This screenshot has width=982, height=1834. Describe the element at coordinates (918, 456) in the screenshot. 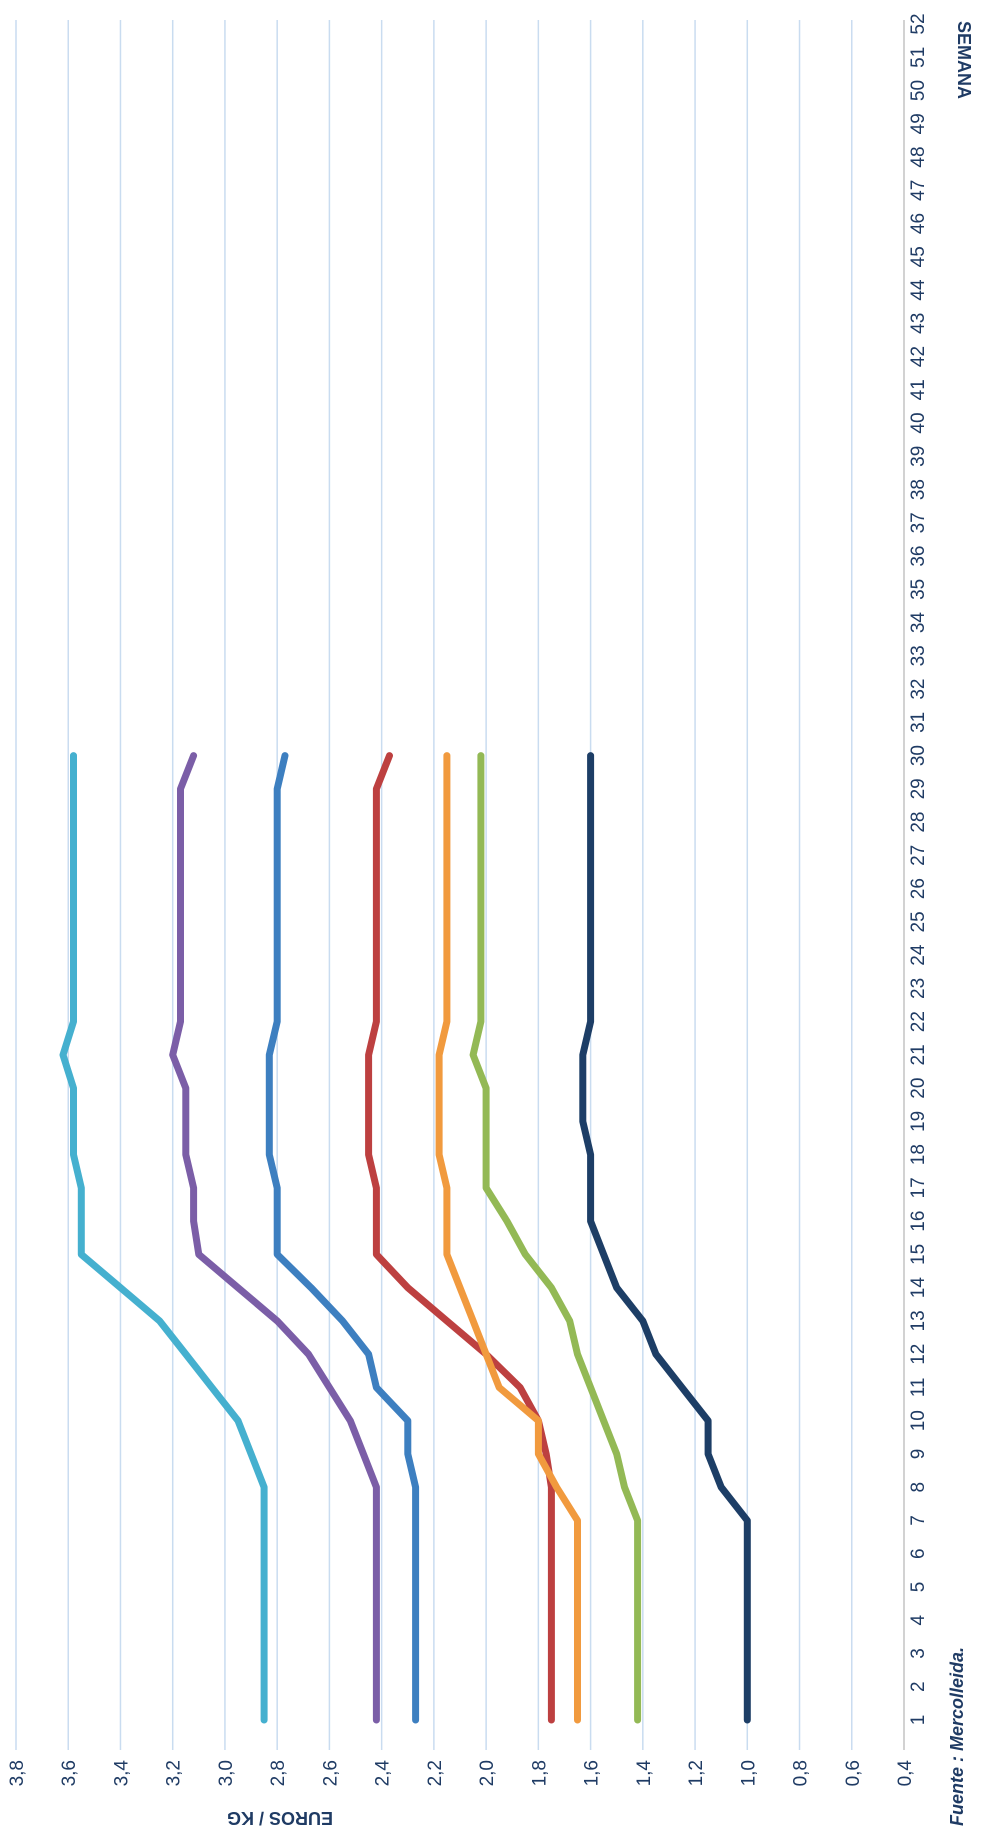

I see `x-tick-label: 39` at that location.